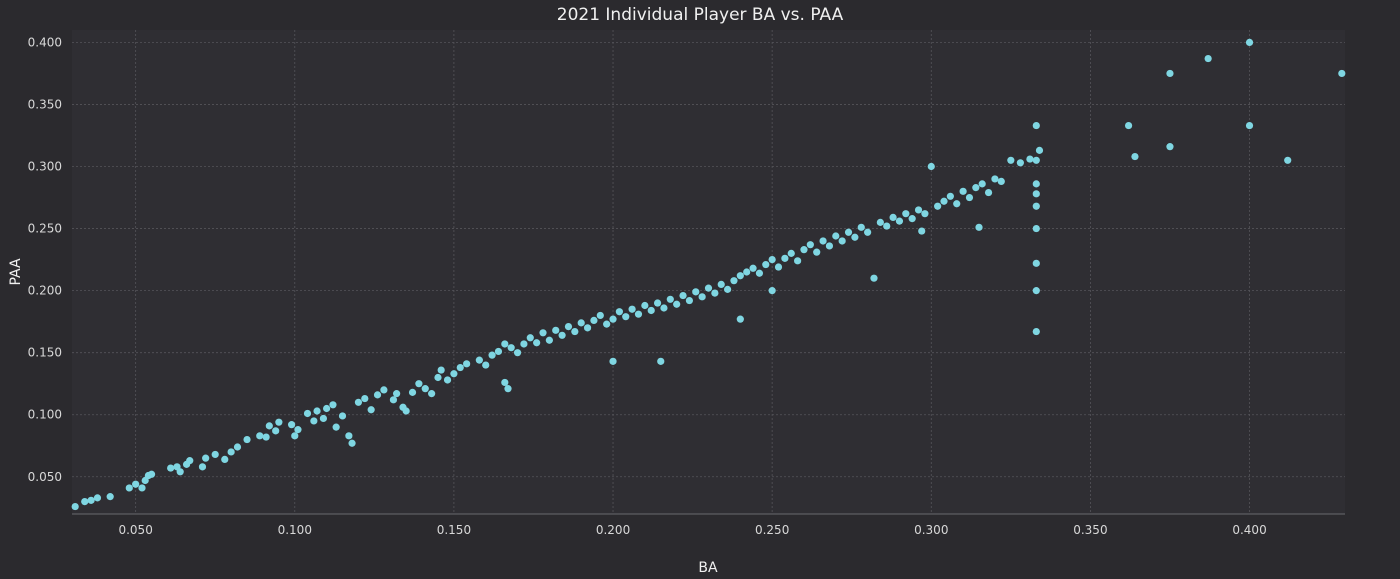 The image size is (1400, 579). What do you see at coordinates (45, 415) in the screenshot?
I see `y-tick-label: 0.100` at bounding box center [45, 415].